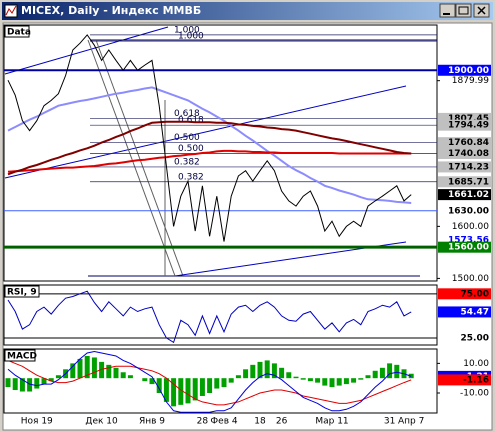 This screenshot has width=495, height=432. What do you see at coordinates (468, 248) in the screenshot?
I see `price-marker-label: 1560.00` at bounding box center [468, 248].